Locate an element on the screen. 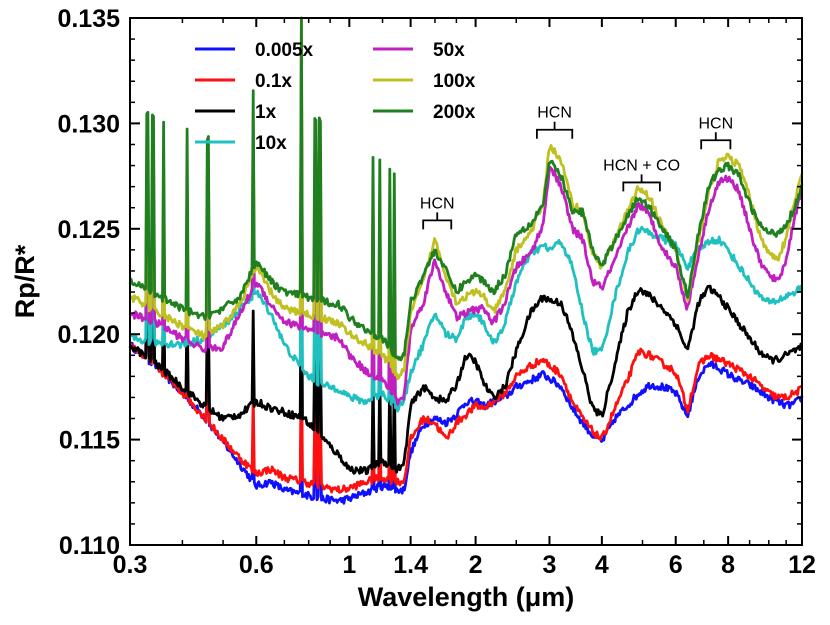 Image resolution: width=830 pixels, height=625 pixels. x-tick-label: 0.6 is located at coordinates (256, 565).